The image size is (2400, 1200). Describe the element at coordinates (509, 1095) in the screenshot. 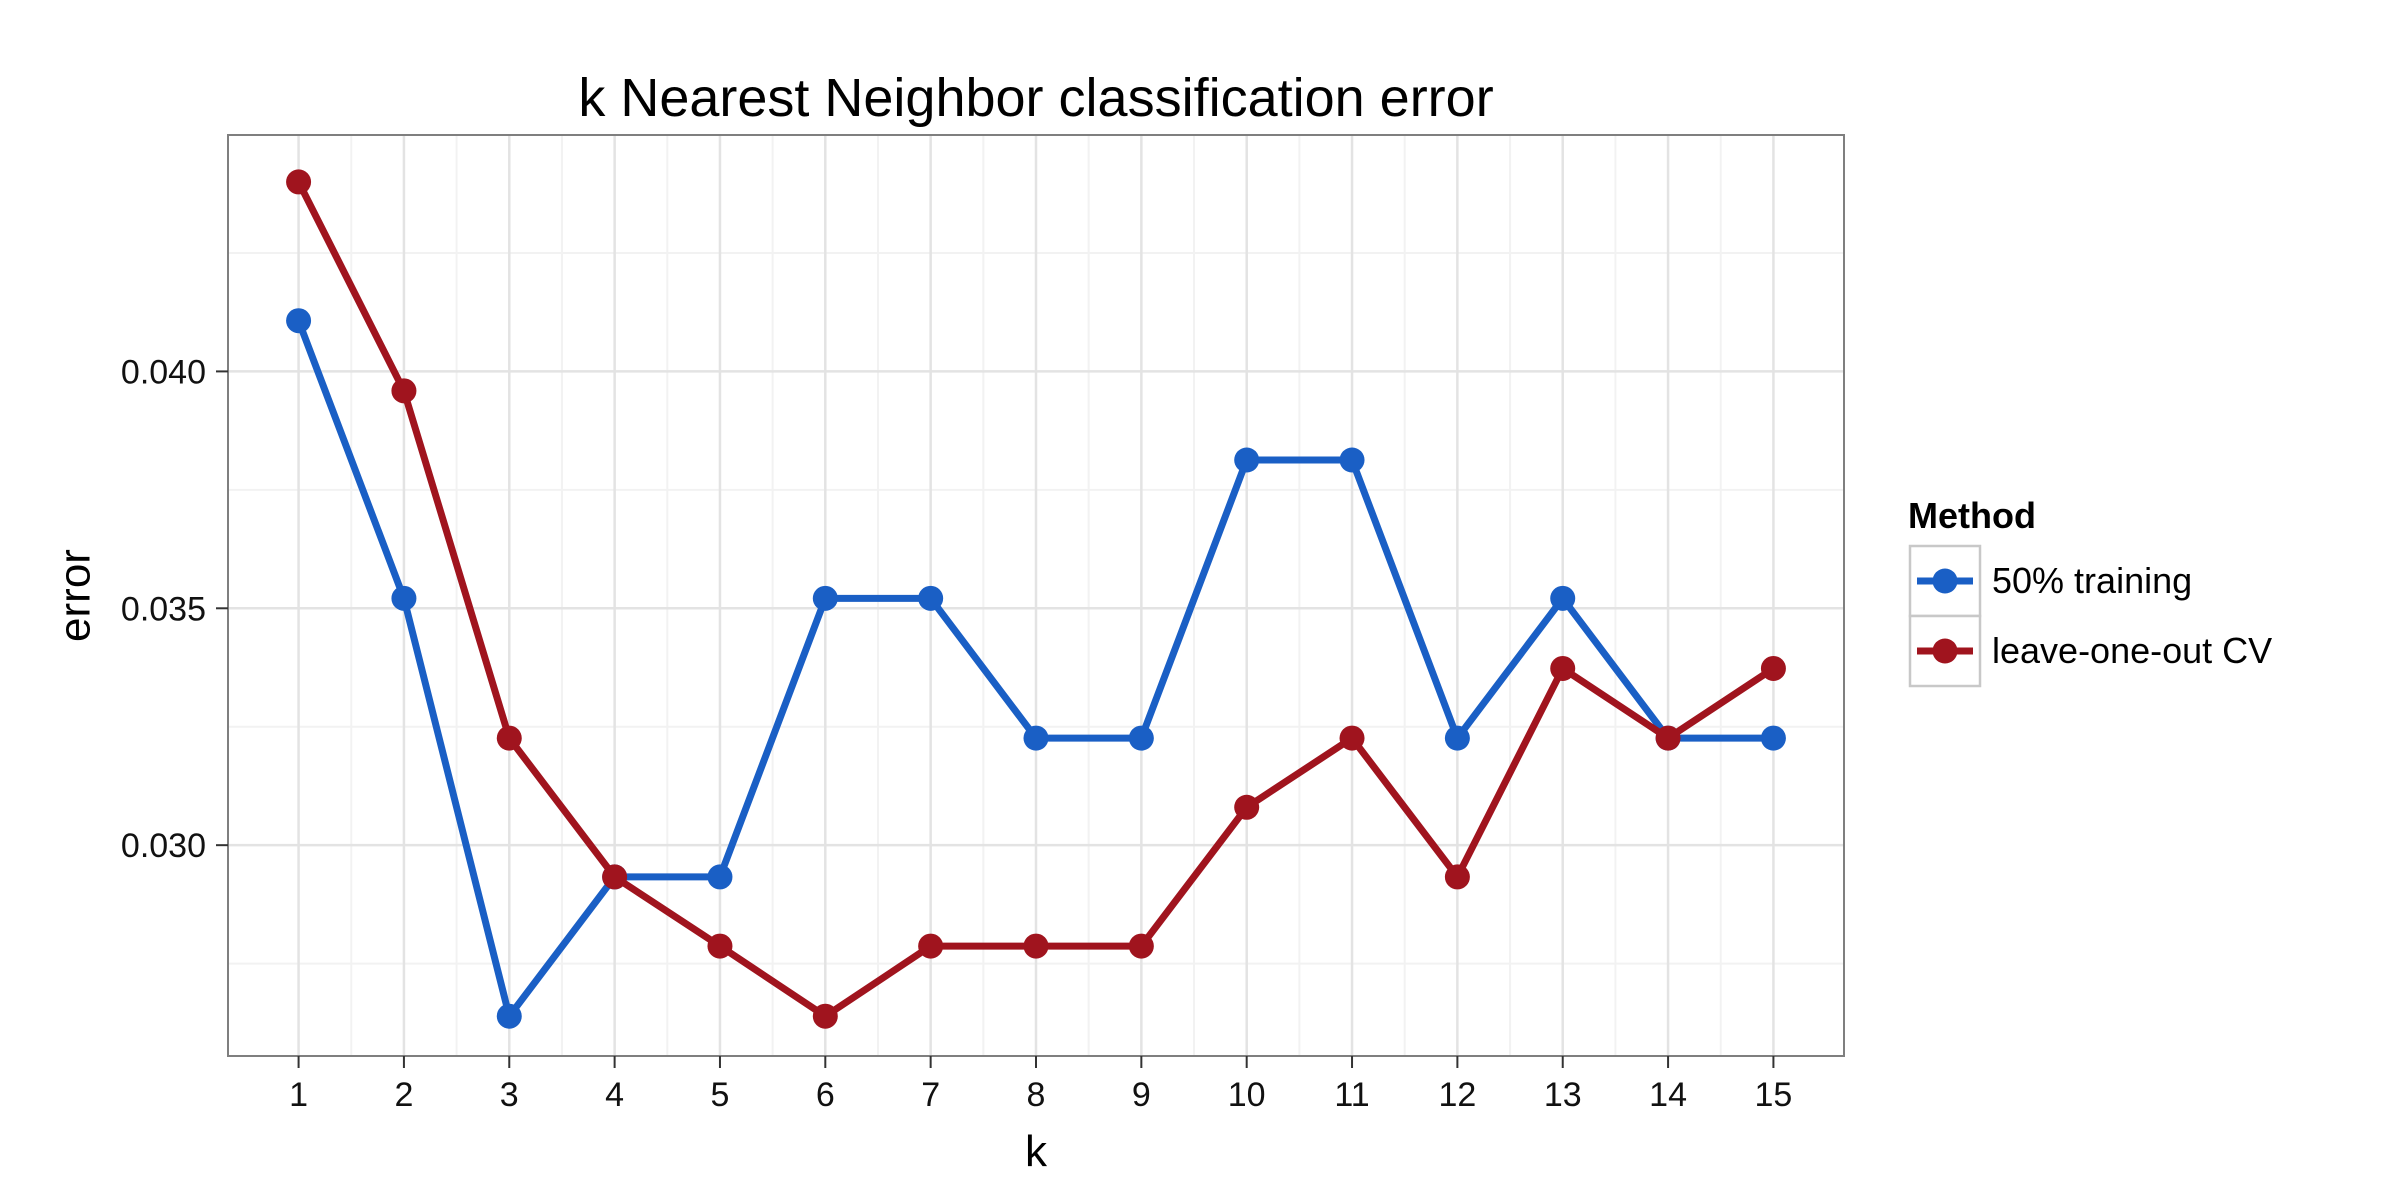

I see `x-tick-label: 3` at that location.